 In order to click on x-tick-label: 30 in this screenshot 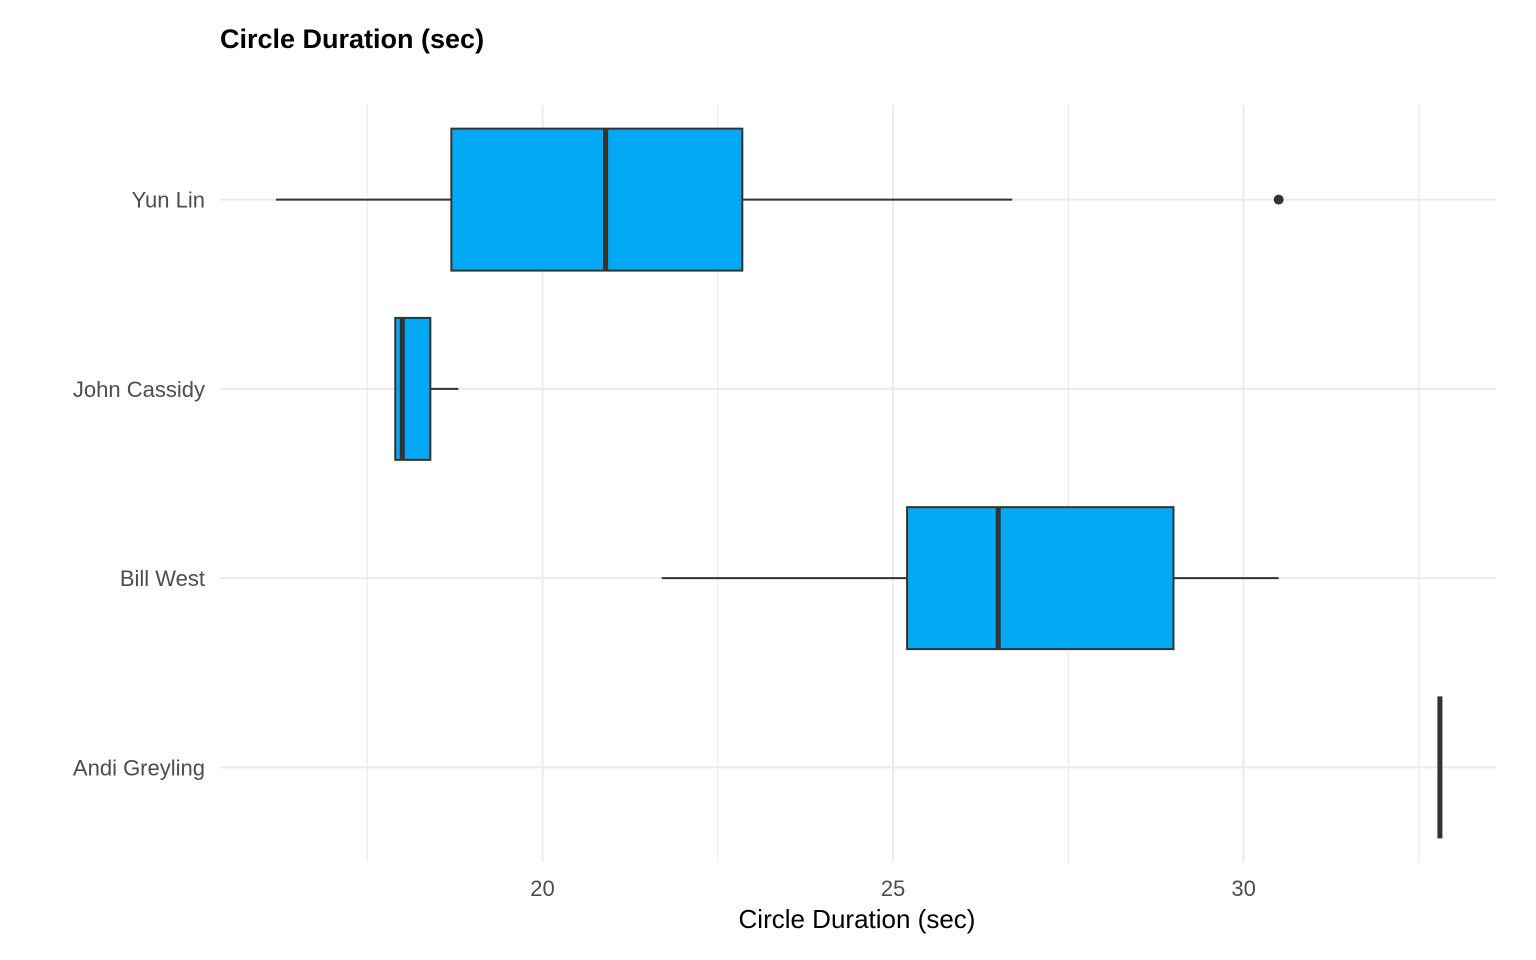, I will do `click(1243, 888)`.